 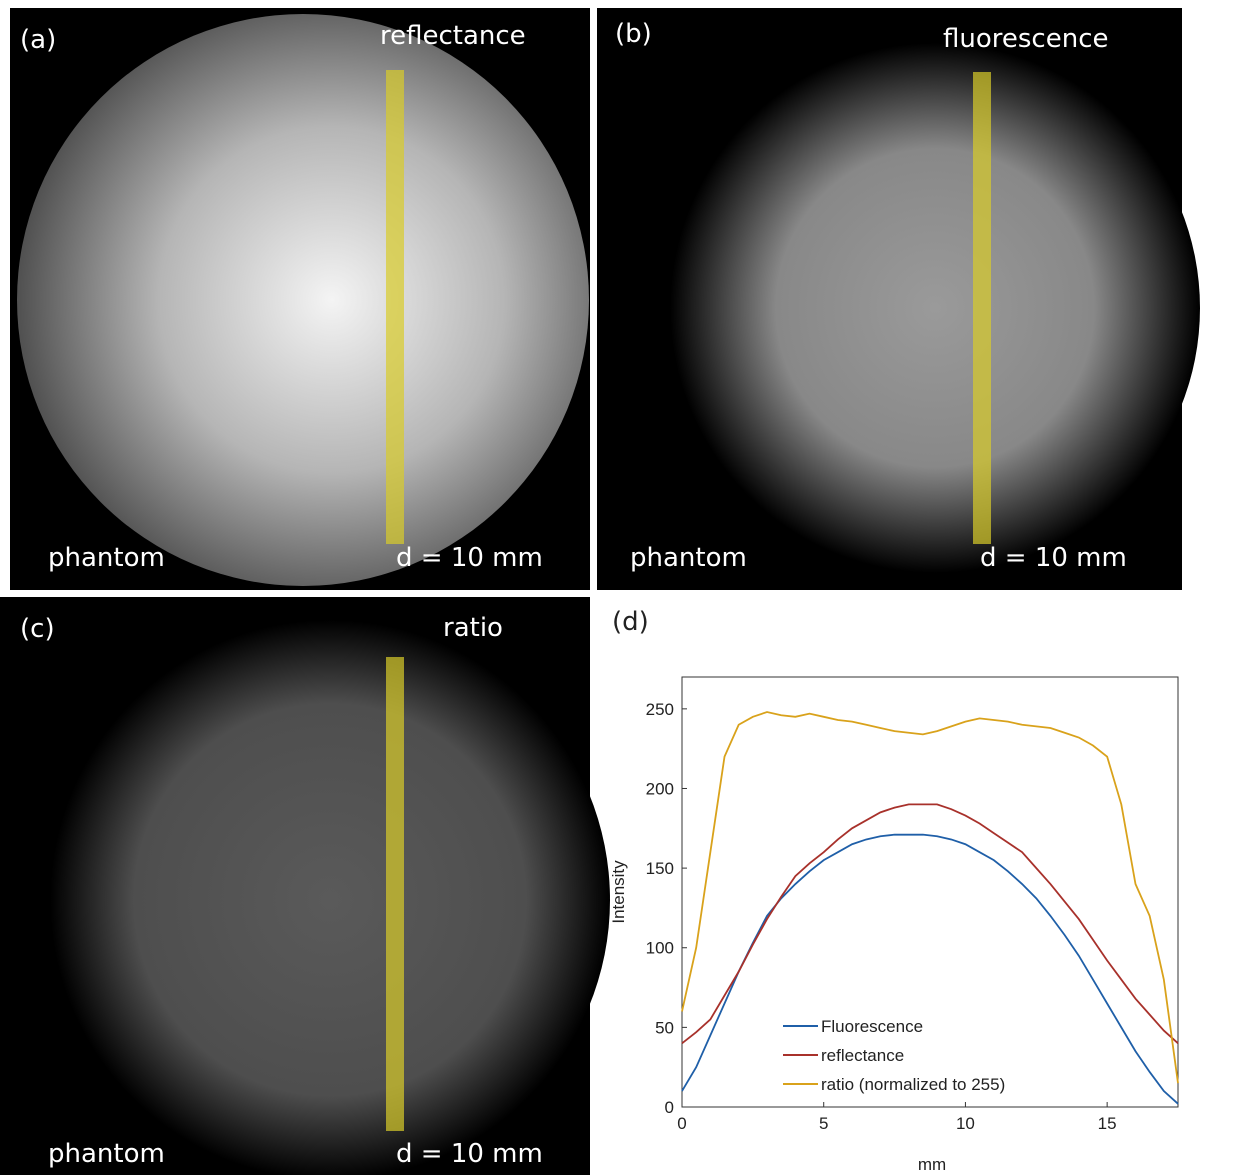 What do you see at coordinates (872, 1026) in the screenshot?
I see `legend-label: Fluorescence` at bounding box center [872, 1026].